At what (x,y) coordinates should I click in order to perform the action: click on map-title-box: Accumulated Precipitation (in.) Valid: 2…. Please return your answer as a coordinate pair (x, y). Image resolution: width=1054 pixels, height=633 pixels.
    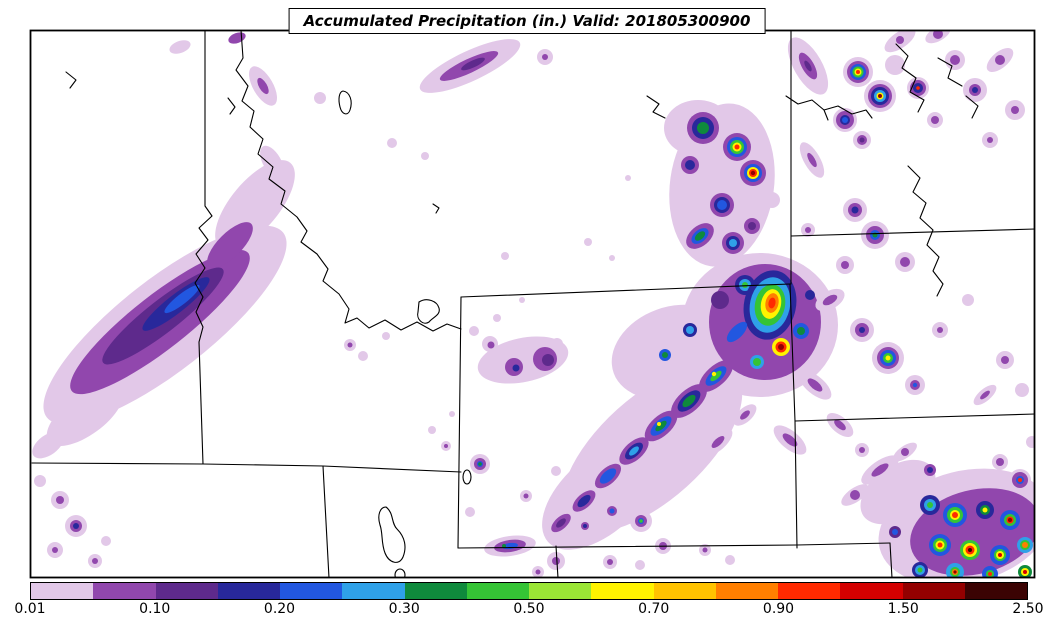
    Looking at the image, I should click on (527, 21).